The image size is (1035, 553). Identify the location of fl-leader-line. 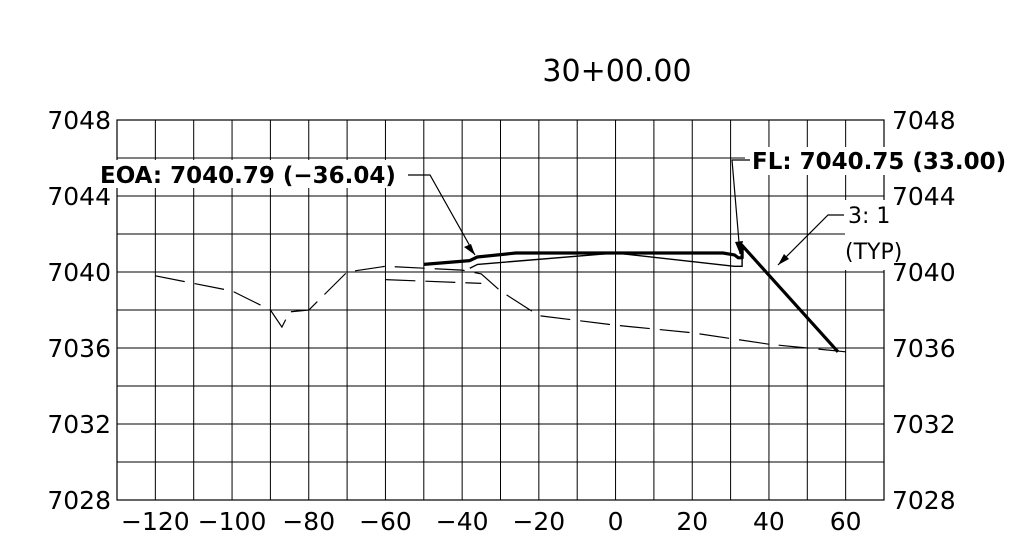
(740, 207).